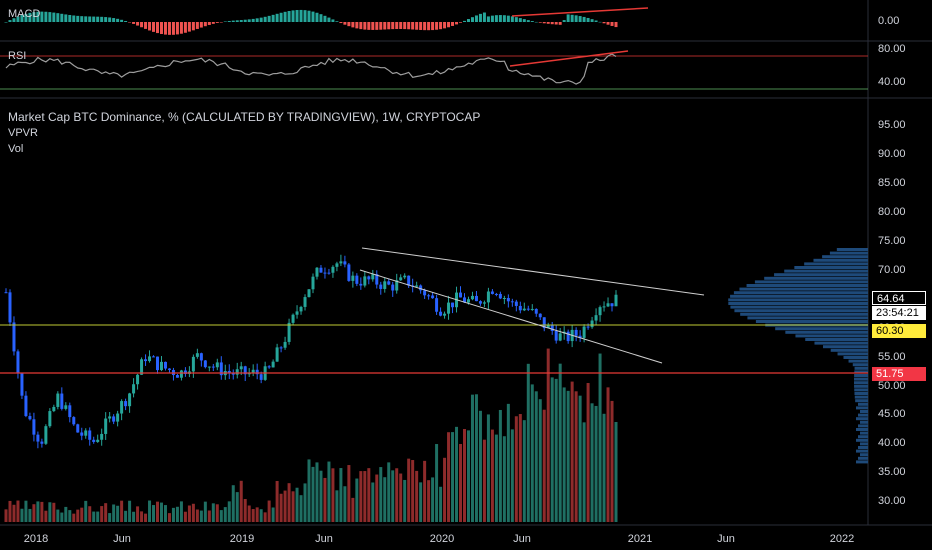  I want to click on indicator-vpvr: VPVR, so click(23, 133).